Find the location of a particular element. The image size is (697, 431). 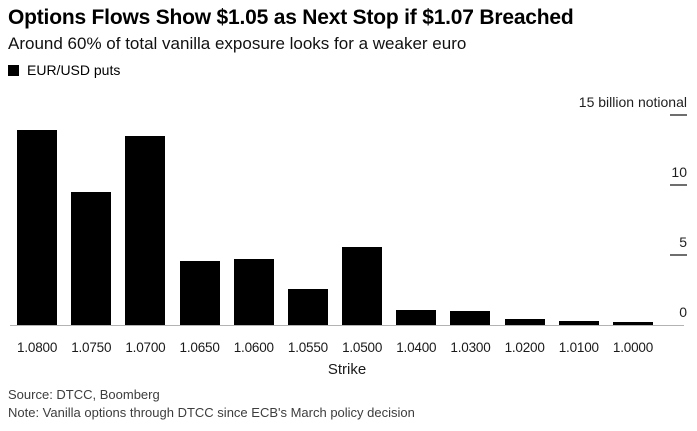

x-axis-baseline is located at coordinates (347, 325).